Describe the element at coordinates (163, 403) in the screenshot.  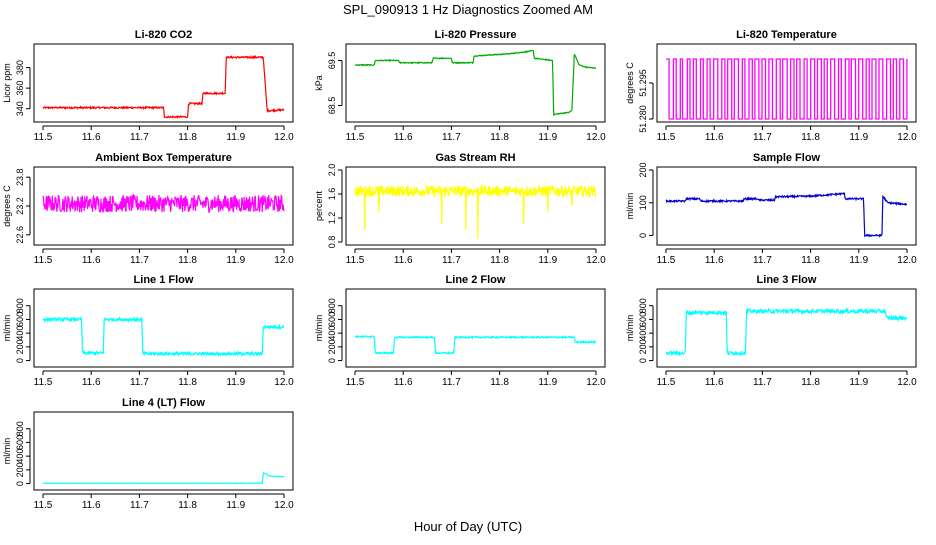
I see `panel-title: Line 4 (LT) Flow` at that location.